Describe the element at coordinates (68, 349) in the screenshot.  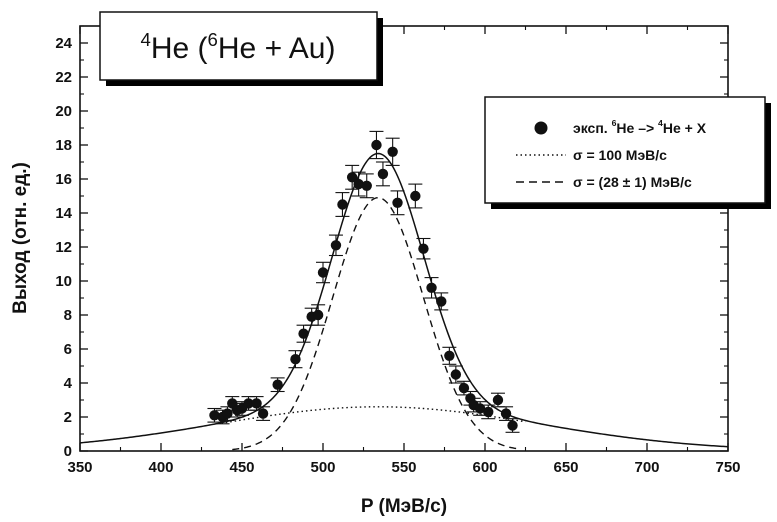
I see `y-tick-label: 6` at that location.